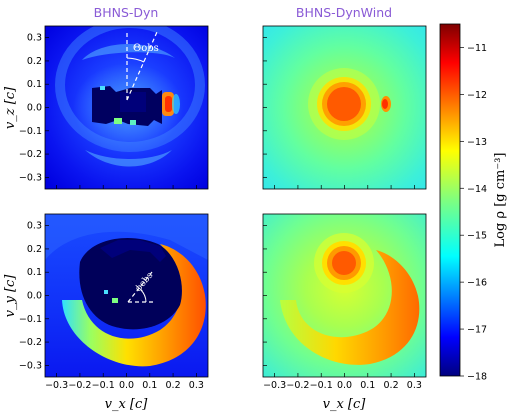  What do you see at coordinates (473, 213) in the screenshot?
I see `colorbar-ticks: −11 −12 −13 −14 −15 −16 −17 −18` at bounding box center [473, 213].